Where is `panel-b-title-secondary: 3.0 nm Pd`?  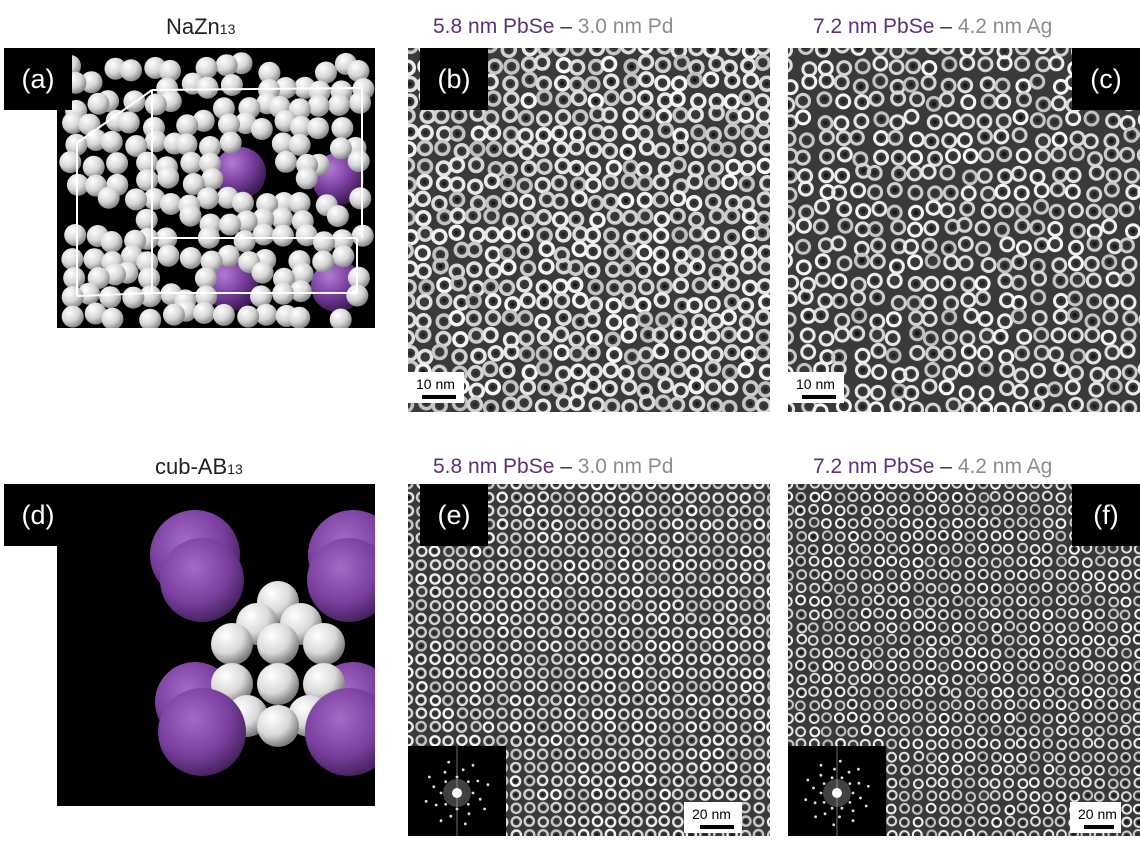
panel-b-title-secondary: 3.0 nm Pd is located at coordinates (625, 26).